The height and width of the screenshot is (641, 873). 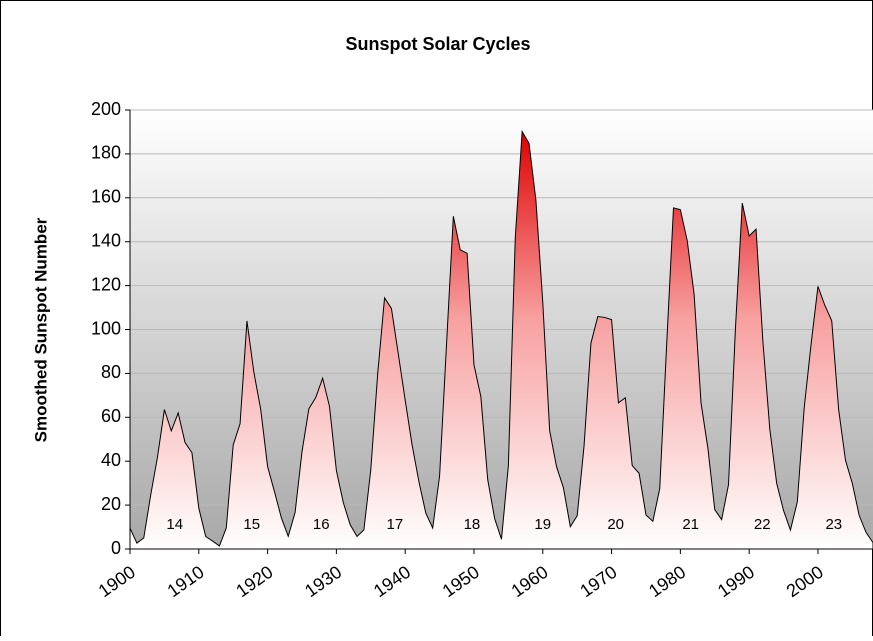 What do you see at coordinates (395, 524) in the screenshot?
I see `cycle-label: 17` at bounding box center [395, 524].